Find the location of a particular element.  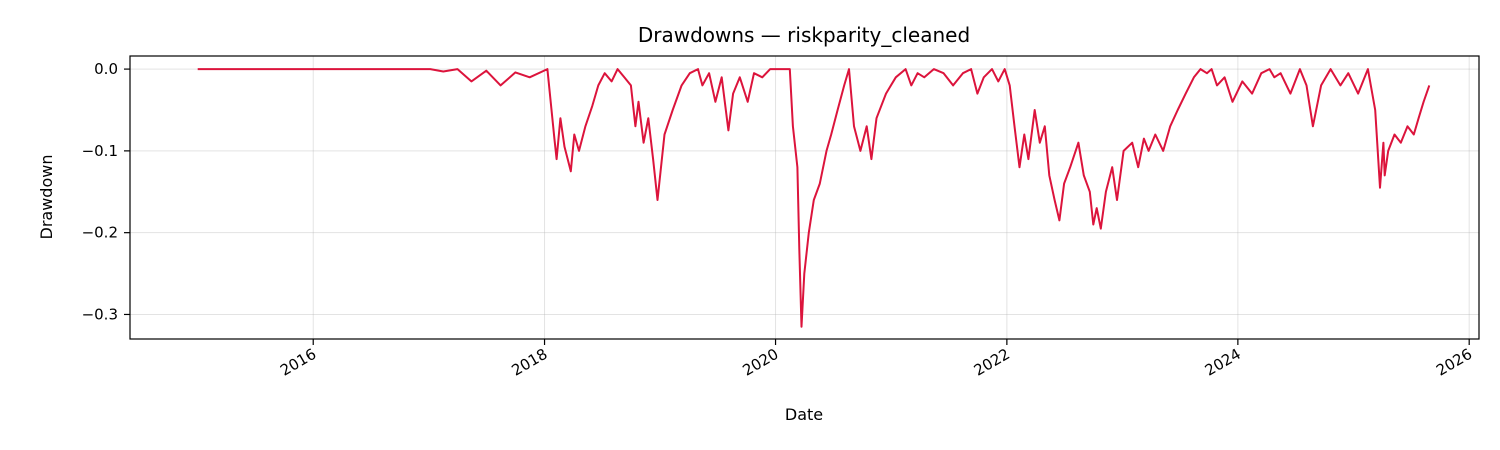

x-tick-label: 2018 is located at coordinates (529, 362).